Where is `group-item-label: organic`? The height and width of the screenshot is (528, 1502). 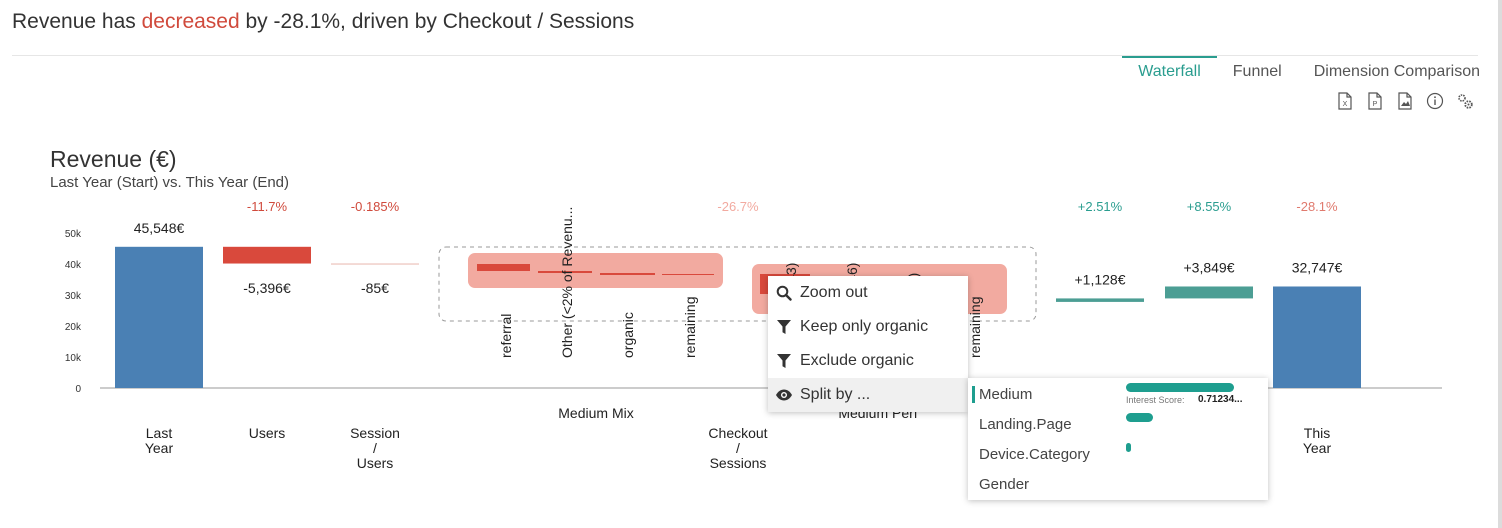 group-item-label: organic is located at coordinates (628, 335).